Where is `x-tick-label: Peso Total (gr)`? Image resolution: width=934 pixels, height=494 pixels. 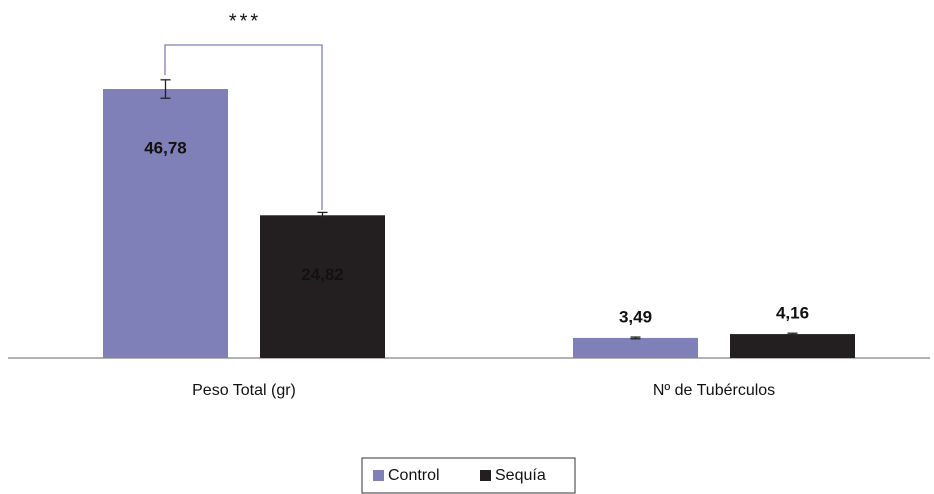 x-tick-label: Peso Total (gr) is located at coordinates (244, 390).